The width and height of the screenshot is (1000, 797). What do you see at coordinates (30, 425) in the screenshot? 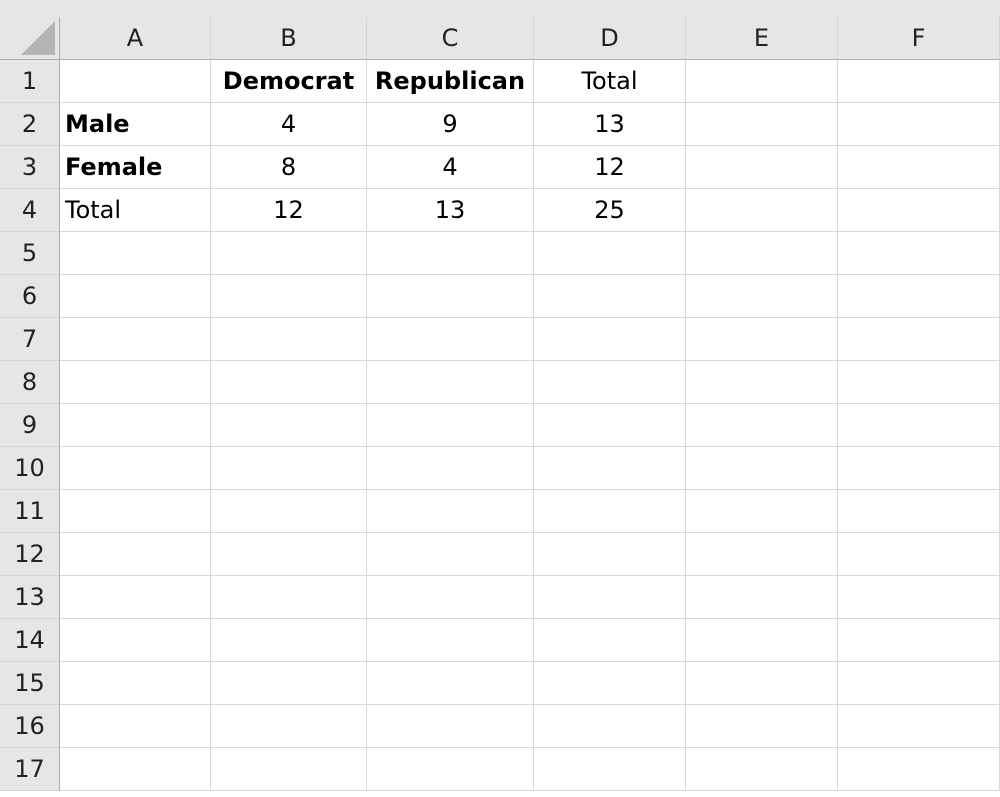
I see `row-header-9: 9` at bounding box center [30, 425].